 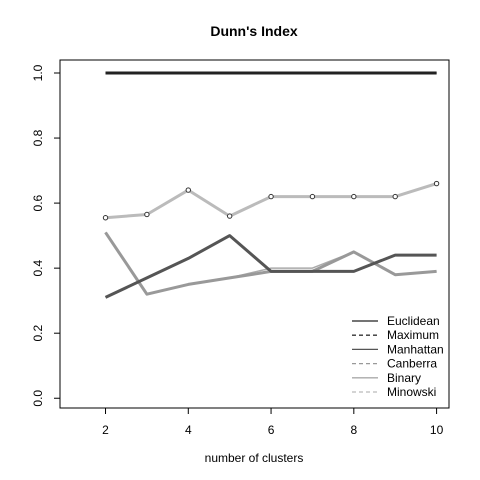 I want to click on x-tick-label: 4, so click(x=188, y=430).